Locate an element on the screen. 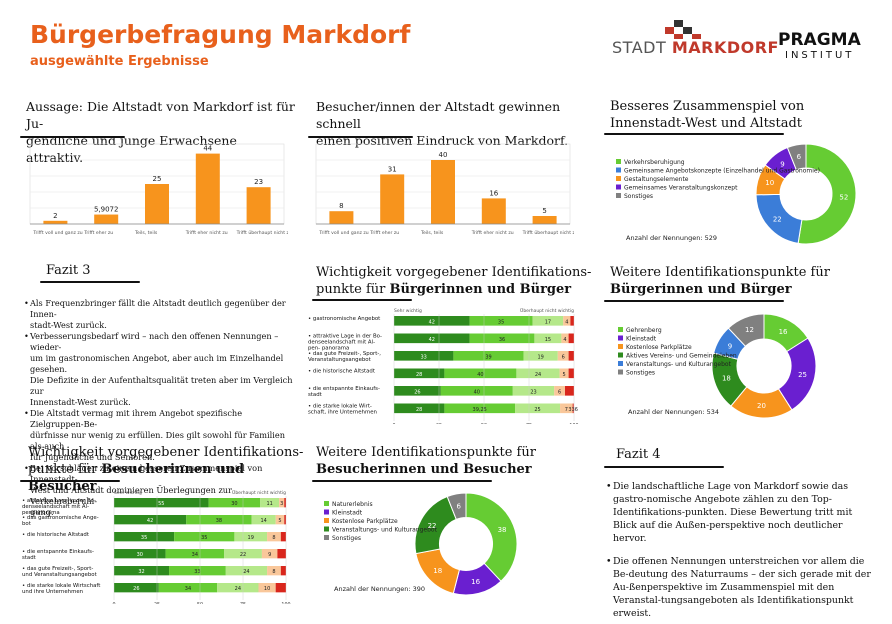 The height and width of the screenshot is (624, 892). data-label: 23 is located at coordinates (258, 182).